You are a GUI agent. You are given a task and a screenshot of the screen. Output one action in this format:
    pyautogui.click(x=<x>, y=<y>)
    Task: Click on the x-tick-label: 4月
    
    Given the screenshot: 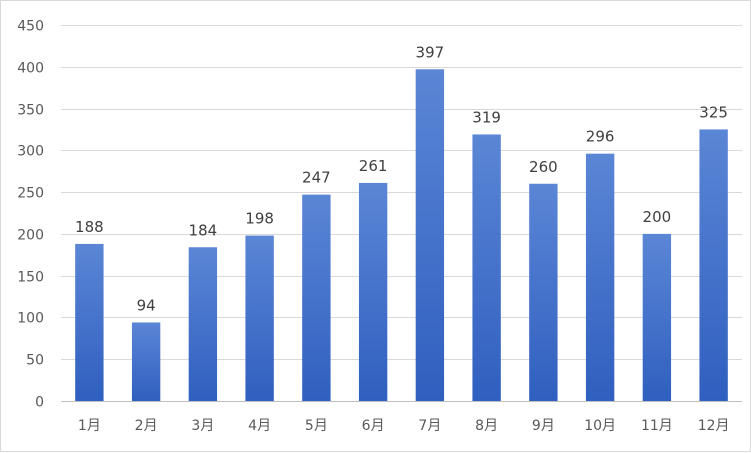 What is the action you would take?
    pyautogui.click(x=259, y=426)
    